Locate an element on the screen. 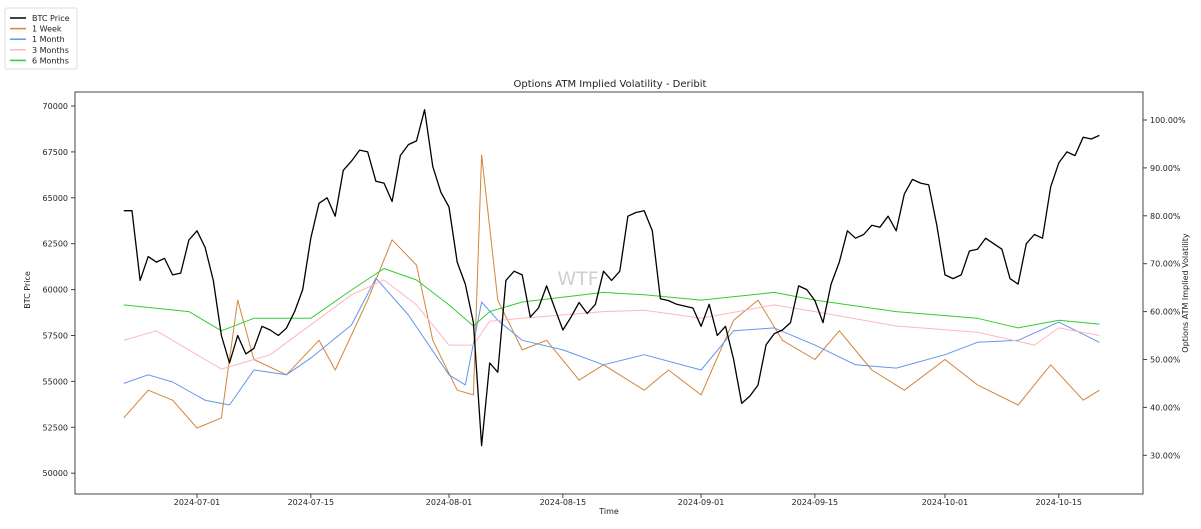 The height and width of the screenshot is (529, 1201). series-line-6-months is located at coordinates (611, 300).